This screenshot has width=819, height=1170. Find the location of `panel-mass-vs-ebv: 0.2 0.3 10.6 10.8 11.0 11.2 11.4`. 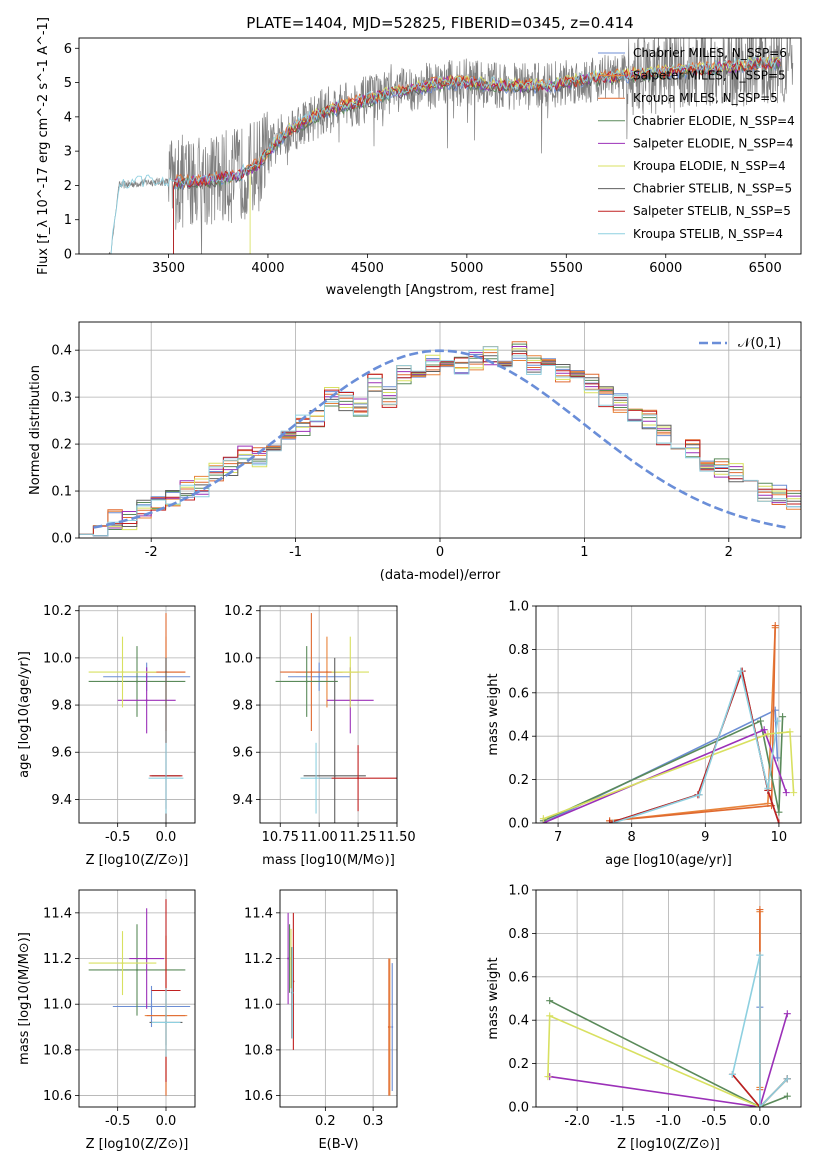

panel-mass-vs-ebv: 0.2 0.3 10.6 10.8 11.0 11.2 11.4 is located at coordinates (321, 1009).